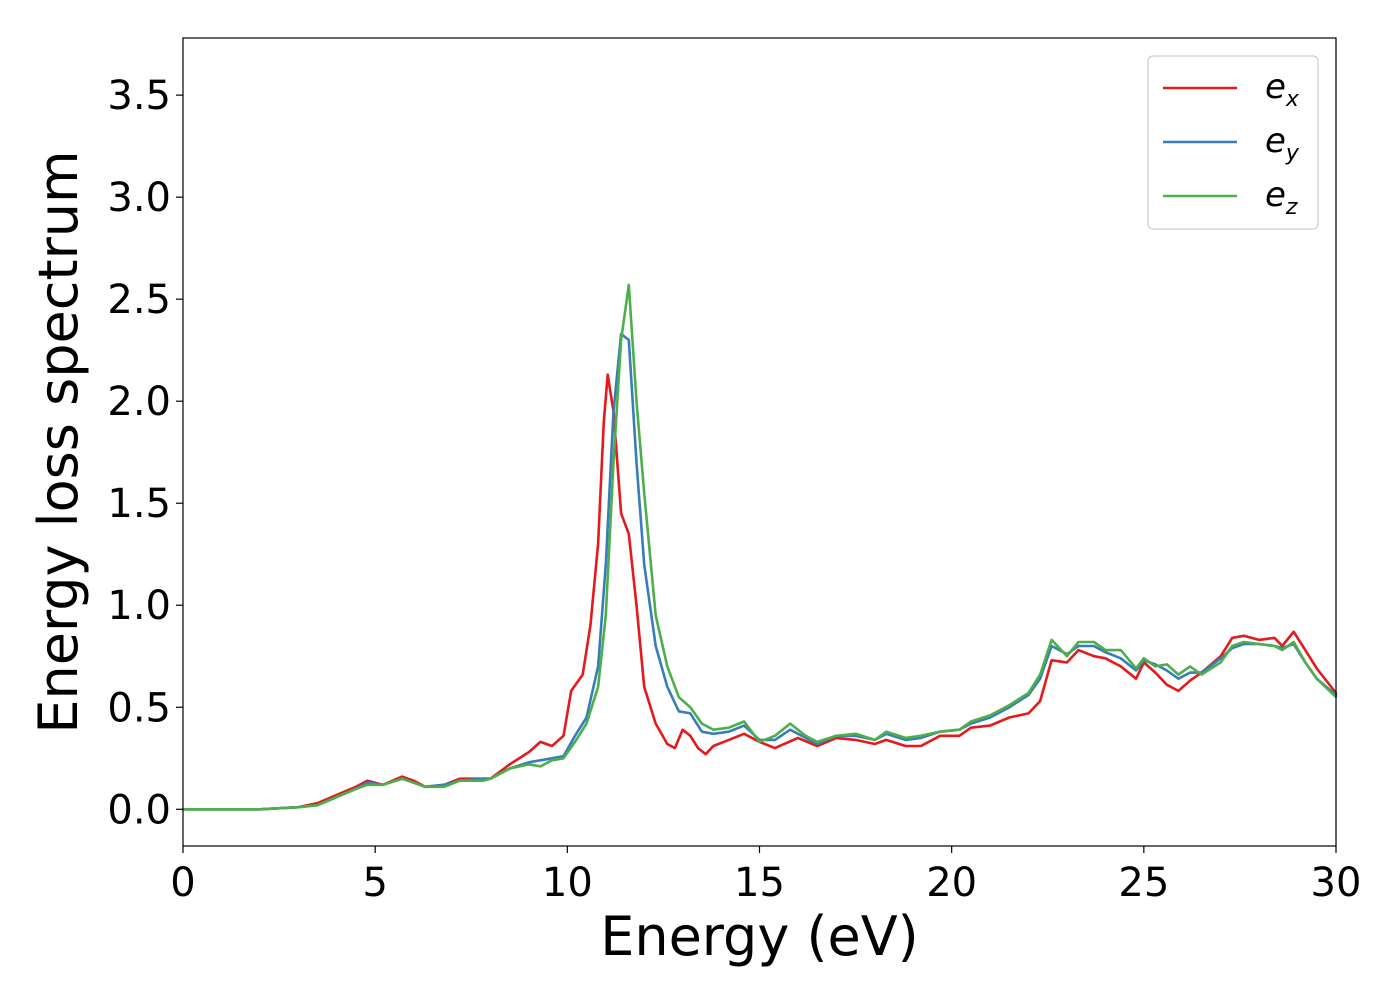 Image resolution: width=1400 pixels, height=1000 pixels. I want to click on y-axis-title: Energy loss spectrum, so click(58, 441).